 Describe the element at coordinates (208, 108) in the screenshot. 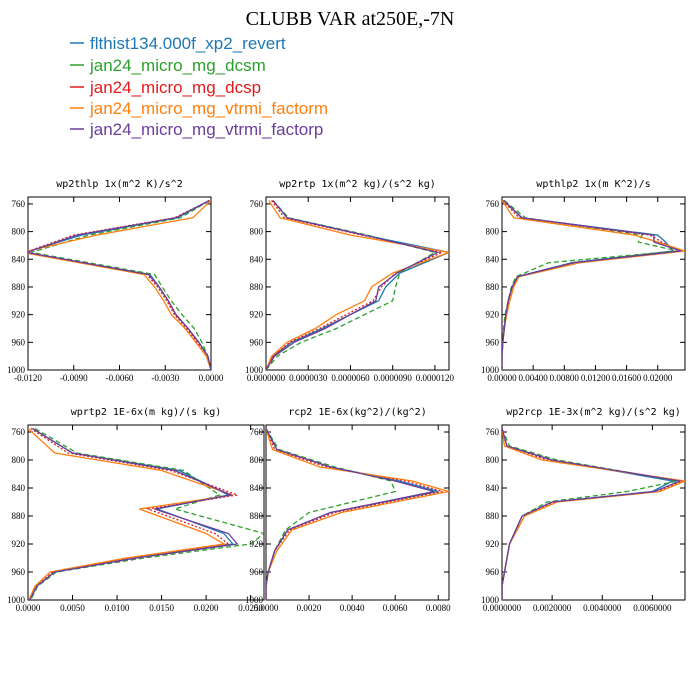

I see `legend-label: jan24_micro_mg_vtrmi_factorm` at that location.